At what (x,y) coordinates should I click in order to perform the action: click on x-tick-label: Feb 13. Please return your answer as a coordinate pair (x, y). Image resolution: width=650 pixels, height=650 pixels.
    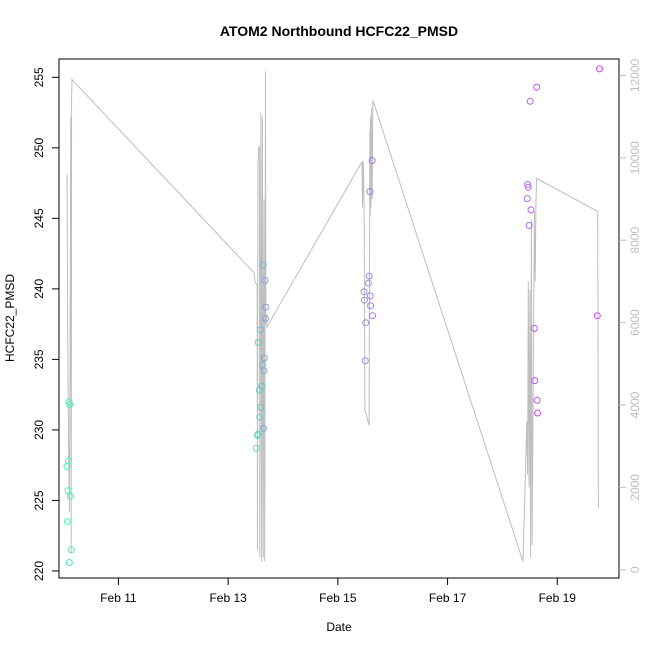
    Looking at the image, I should click on (228, 598).